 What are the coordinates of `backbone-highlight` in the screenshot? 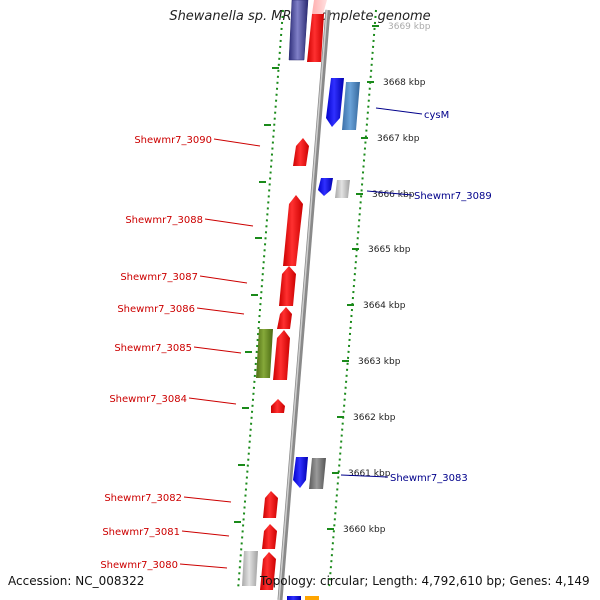 It's located at (303, 304).